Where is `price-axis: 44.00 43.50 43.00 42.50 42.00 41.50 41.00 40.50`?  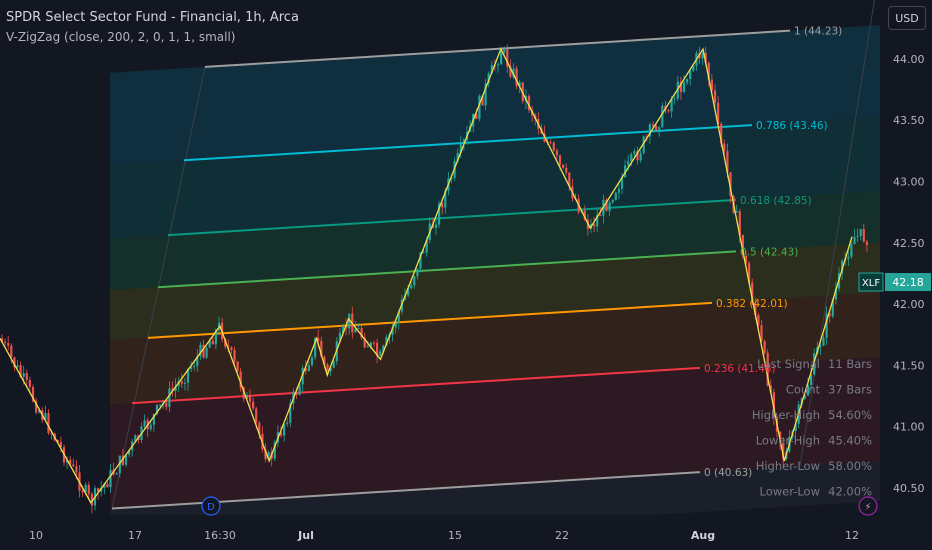 price-axis: 44.00 43.50 43.00 42.50 42.00 41.50 41.00 40.50 is located at coordinates (906, 257).